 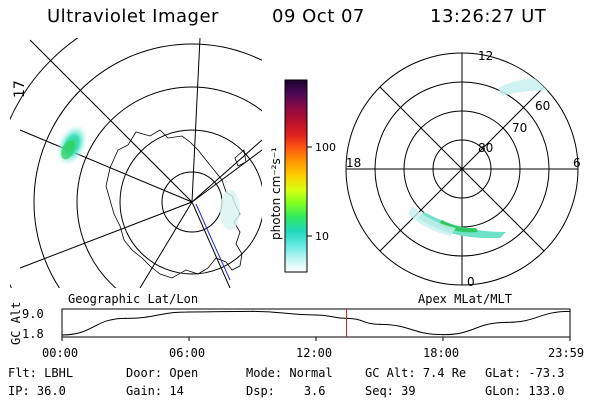 I want to click on status-gc-alt: GC Alt: 7.4 Re, so click(x=416, y=373).